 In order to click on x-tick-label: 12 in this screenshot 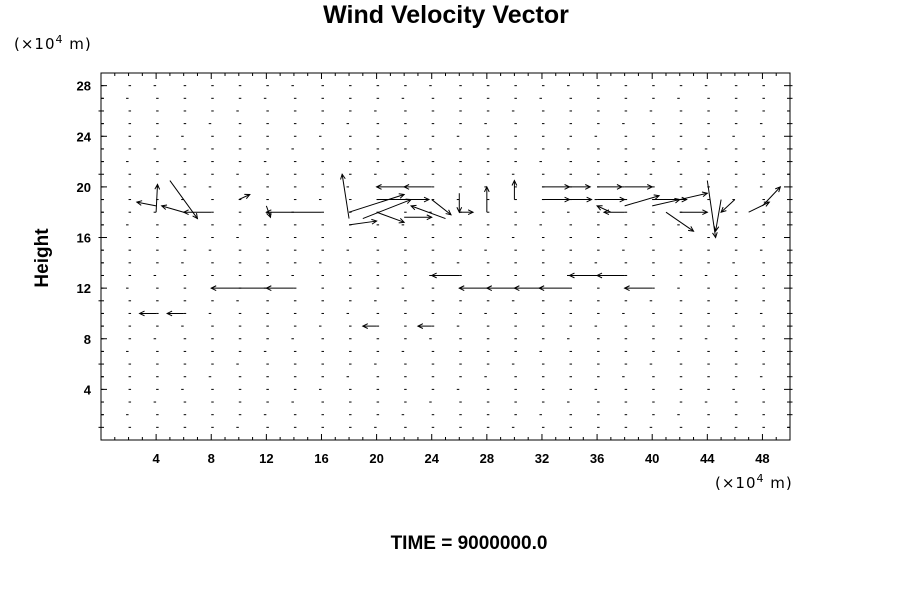, I will do `click(266, 458)`.